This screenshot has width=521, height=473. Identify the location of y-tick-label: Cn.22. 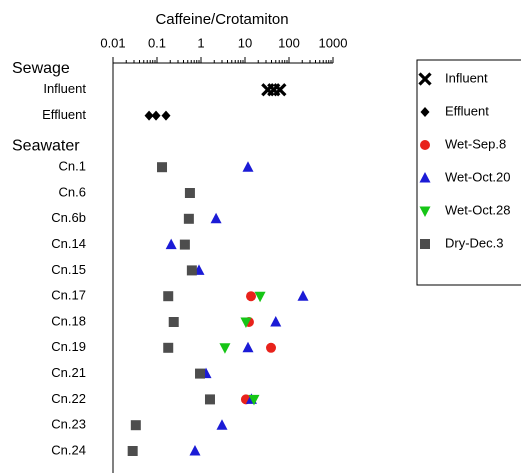
(68, 398).